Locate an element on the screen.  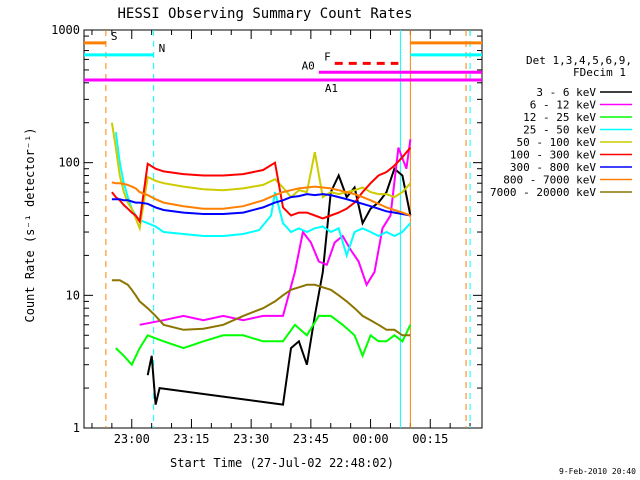
legend-entry-label: 800 - 7000 keV is located at coordinates (549, 180).